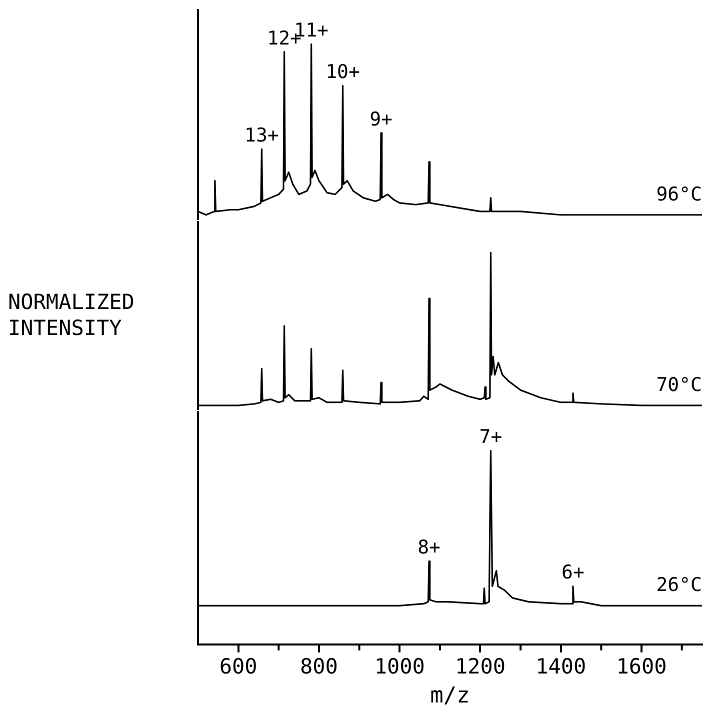 The height and width of the screenshot is (722, 712). Describe the element at coordinates (641, 666) in the screenshot. I see `x-tick-label: 1600` at that location.